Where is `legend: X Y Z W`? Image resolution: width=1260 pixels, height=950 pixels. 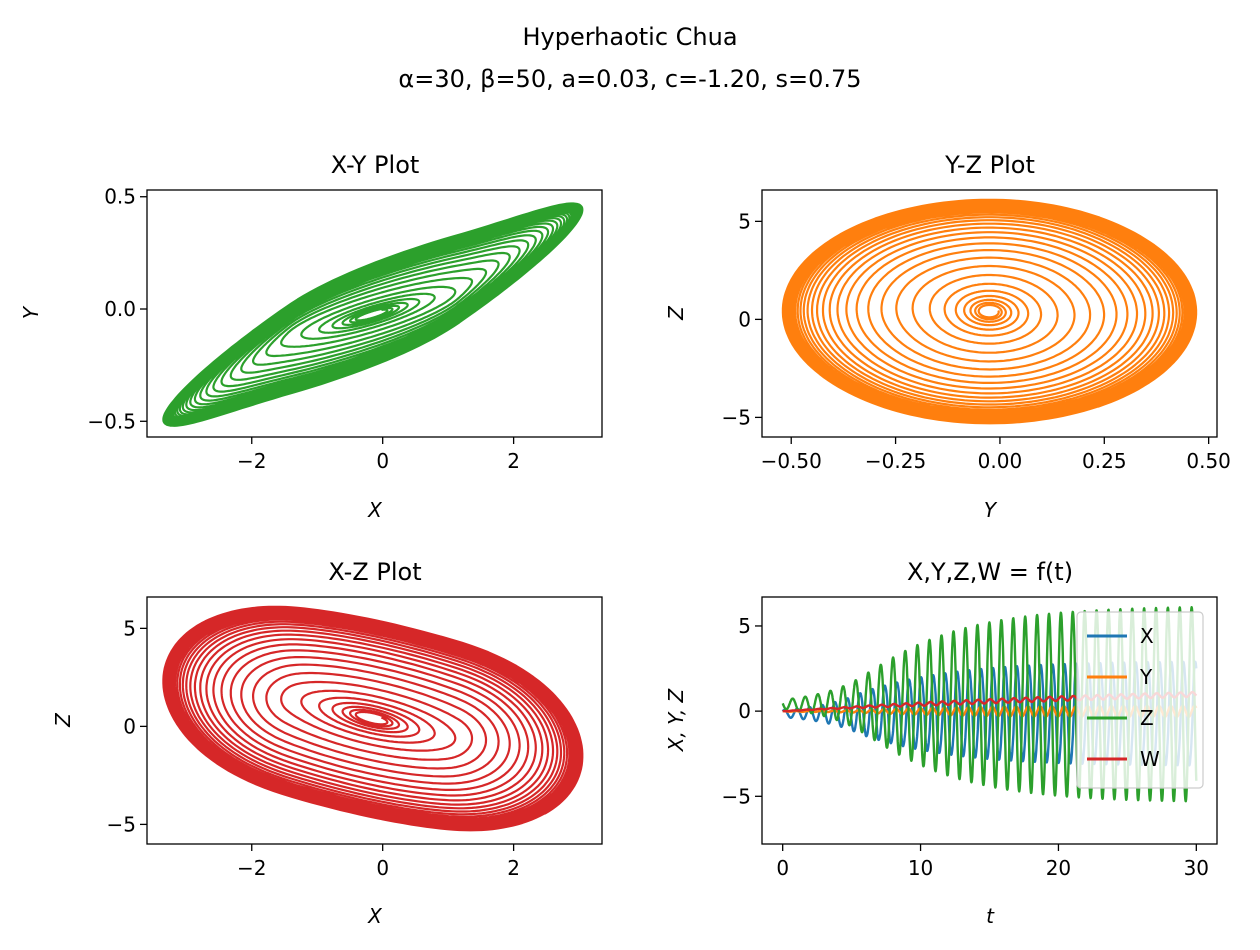
legend: X Y Z W is located at coordinates (1140, 700).